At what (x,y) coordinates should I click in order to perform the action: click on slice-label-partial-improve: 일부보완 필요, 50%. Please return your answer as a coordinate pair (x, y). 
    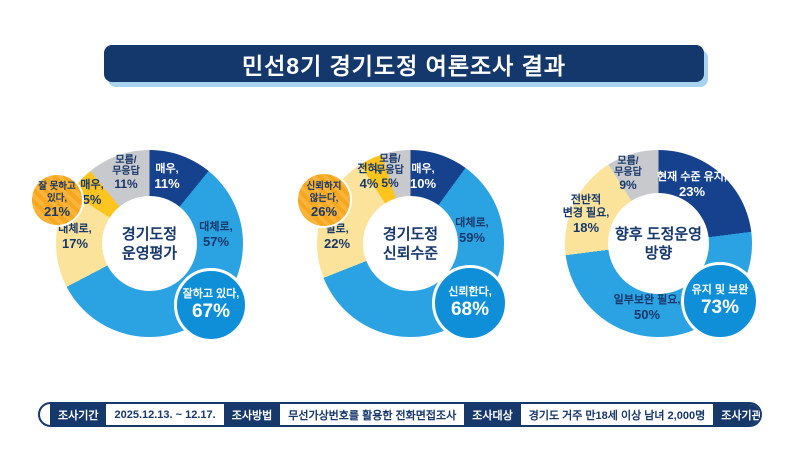
    Looking at the image, I should click on (647, 308).